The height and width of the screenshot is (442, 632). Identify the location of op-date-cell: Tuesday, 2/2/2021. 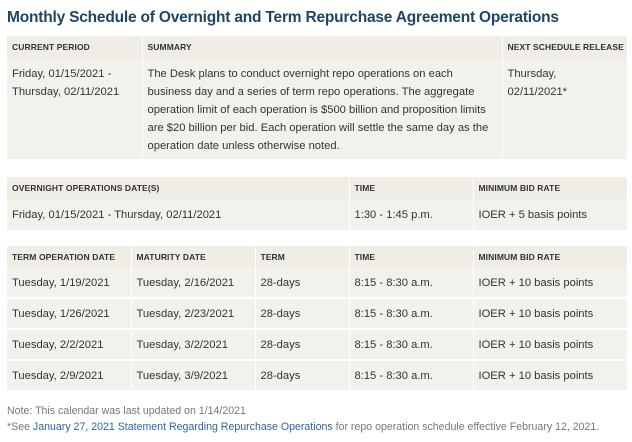
(69, 344).